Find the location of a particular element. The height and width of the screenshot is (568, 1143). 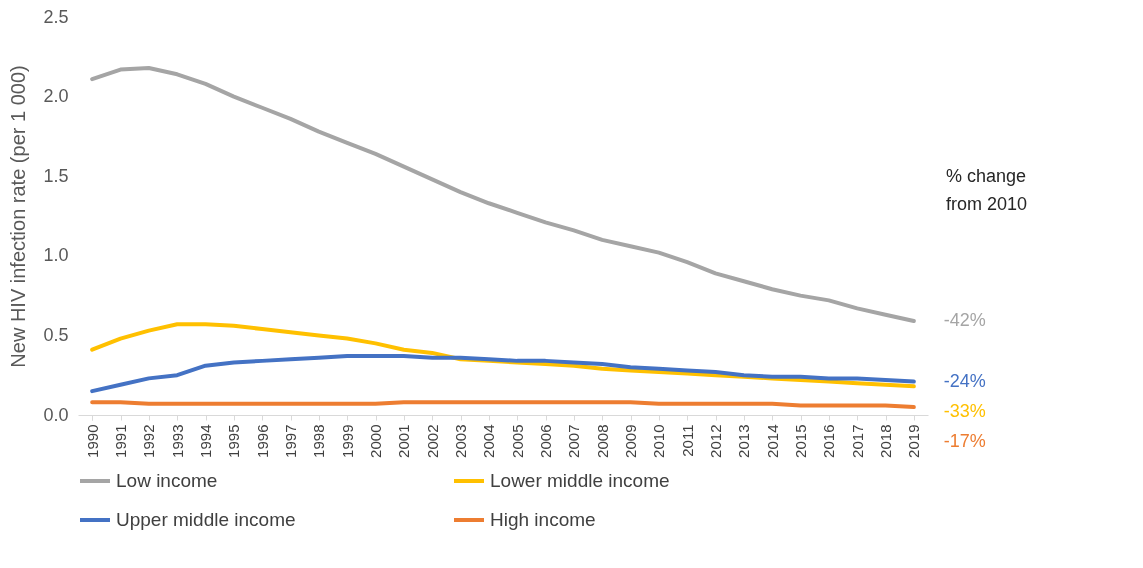

x-tick-label: 2010 is located at coordinates (659, 441).